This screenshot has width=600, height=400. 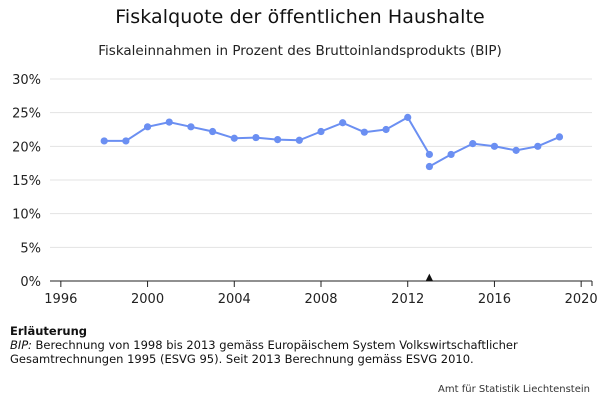 What do you see at coordinates (26, 181) in the screenshot?
I see `y-tick-label: 15%` at bounding box center [26, 181].